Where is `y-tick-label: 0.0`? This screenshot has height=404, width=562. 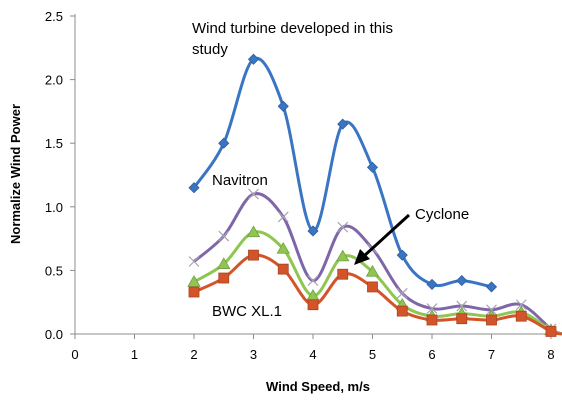
y-tick-label: 0.0 is located at coordinates (54, 334).